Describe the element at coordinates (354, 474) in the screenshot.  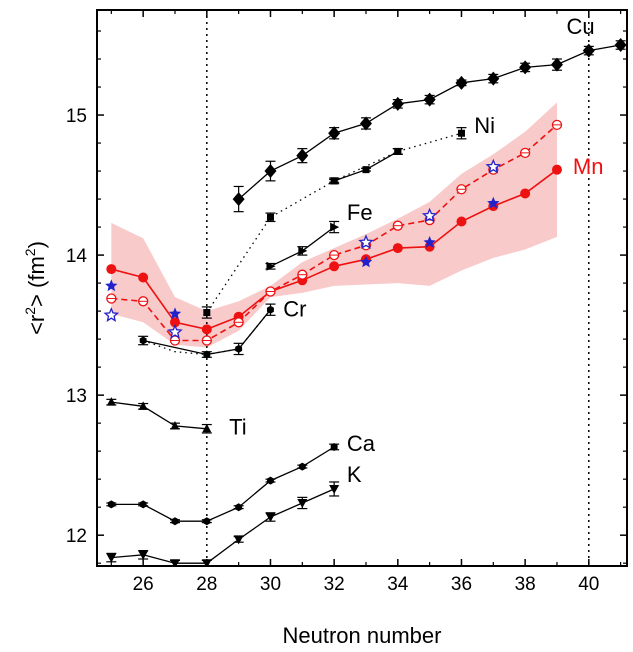
I see `series-label: K` at that location.